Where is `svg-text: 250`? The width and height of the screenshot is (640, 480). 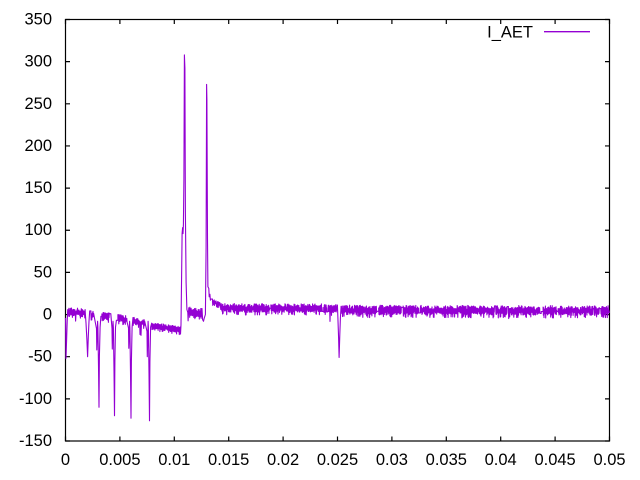 svg-text: 250 is located at coordinates (38, 104).